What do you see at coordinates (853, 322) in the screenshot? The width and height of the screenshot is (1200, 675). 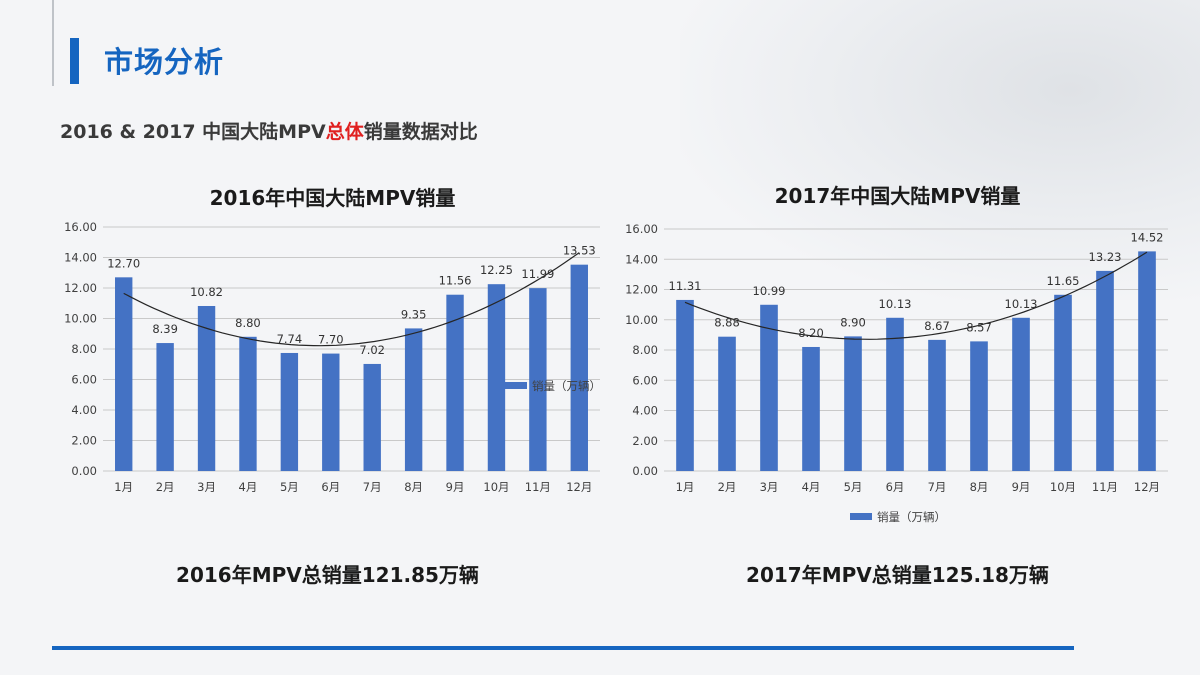 I see `data-label-2017: 8.90` at bounding box center [853, 322].